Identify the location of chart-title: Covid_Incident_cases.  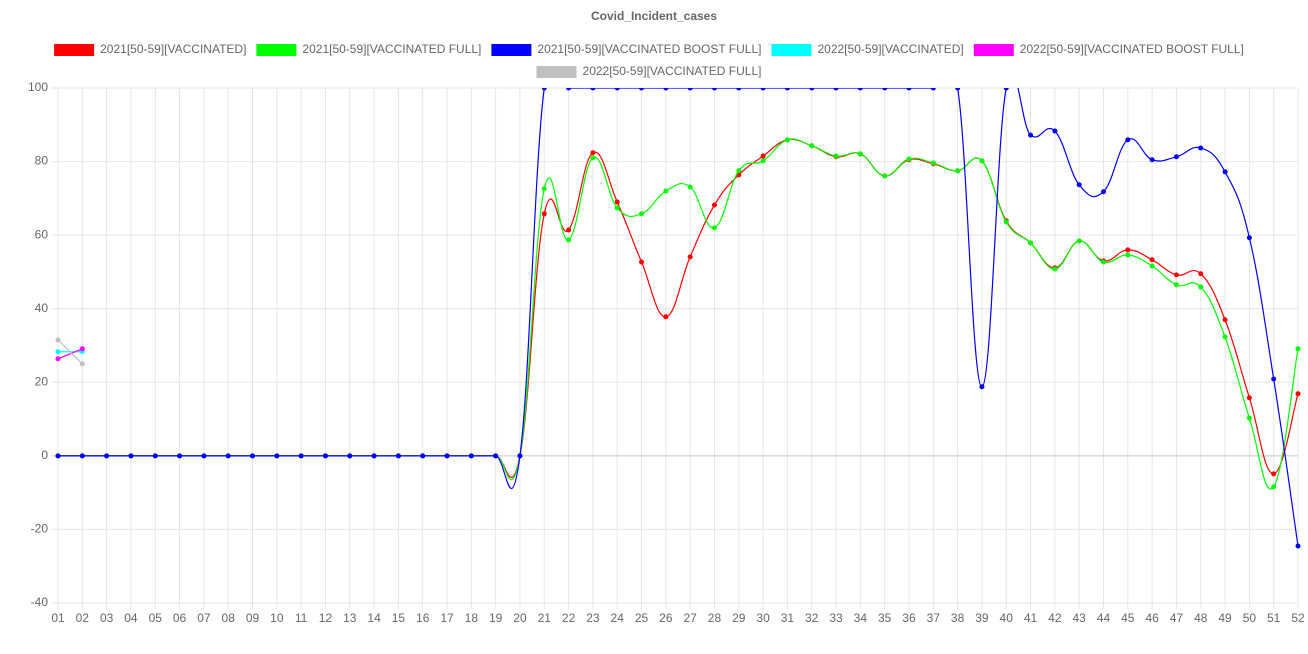
(654, 16).